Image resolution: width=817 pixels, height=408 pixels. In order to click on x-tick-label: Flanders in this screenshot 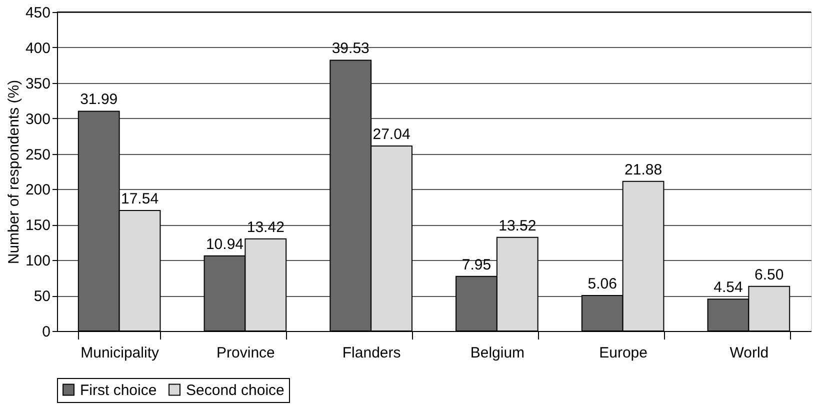, I will do `click(371, 353)`.